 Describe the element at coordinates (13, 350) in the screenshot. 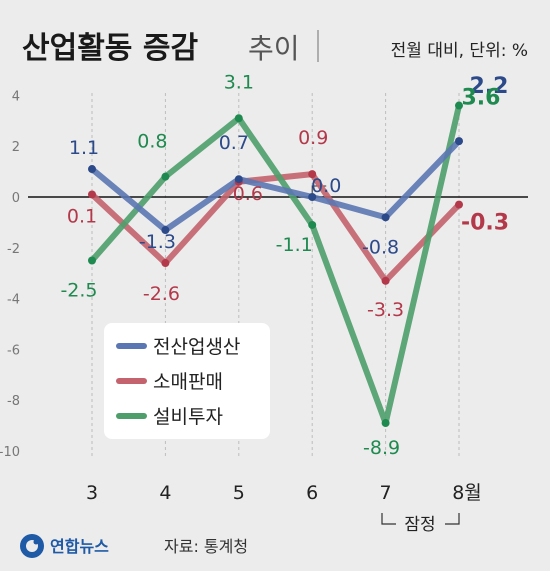

I see `y-tick-label: -6` at that location.